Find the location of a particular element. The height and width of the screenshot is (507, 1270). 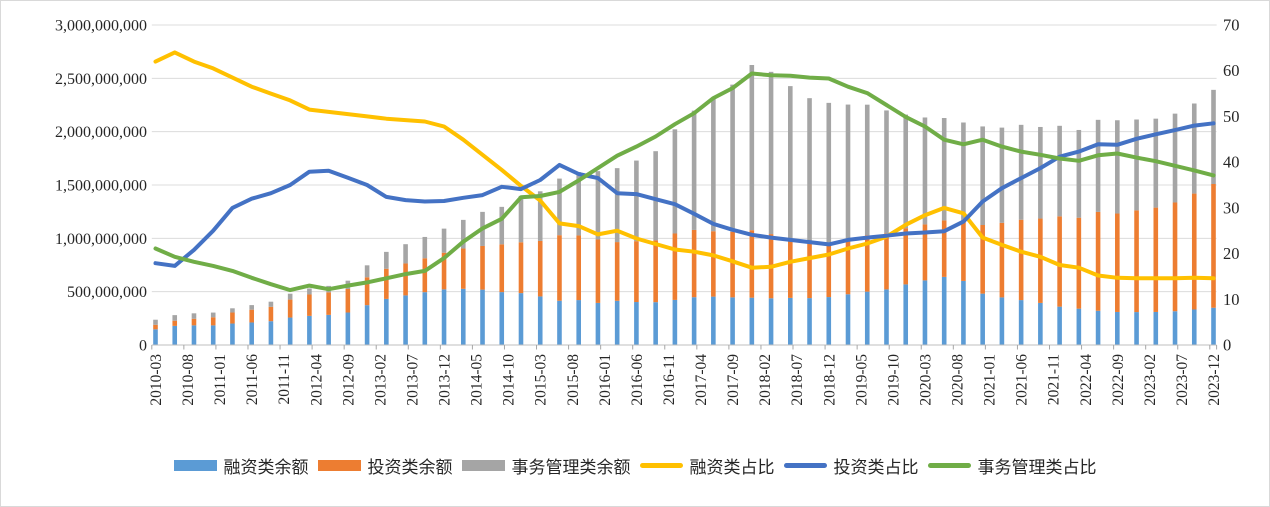

financing-balance-swatch-icon is located at coordinates (195, 465).